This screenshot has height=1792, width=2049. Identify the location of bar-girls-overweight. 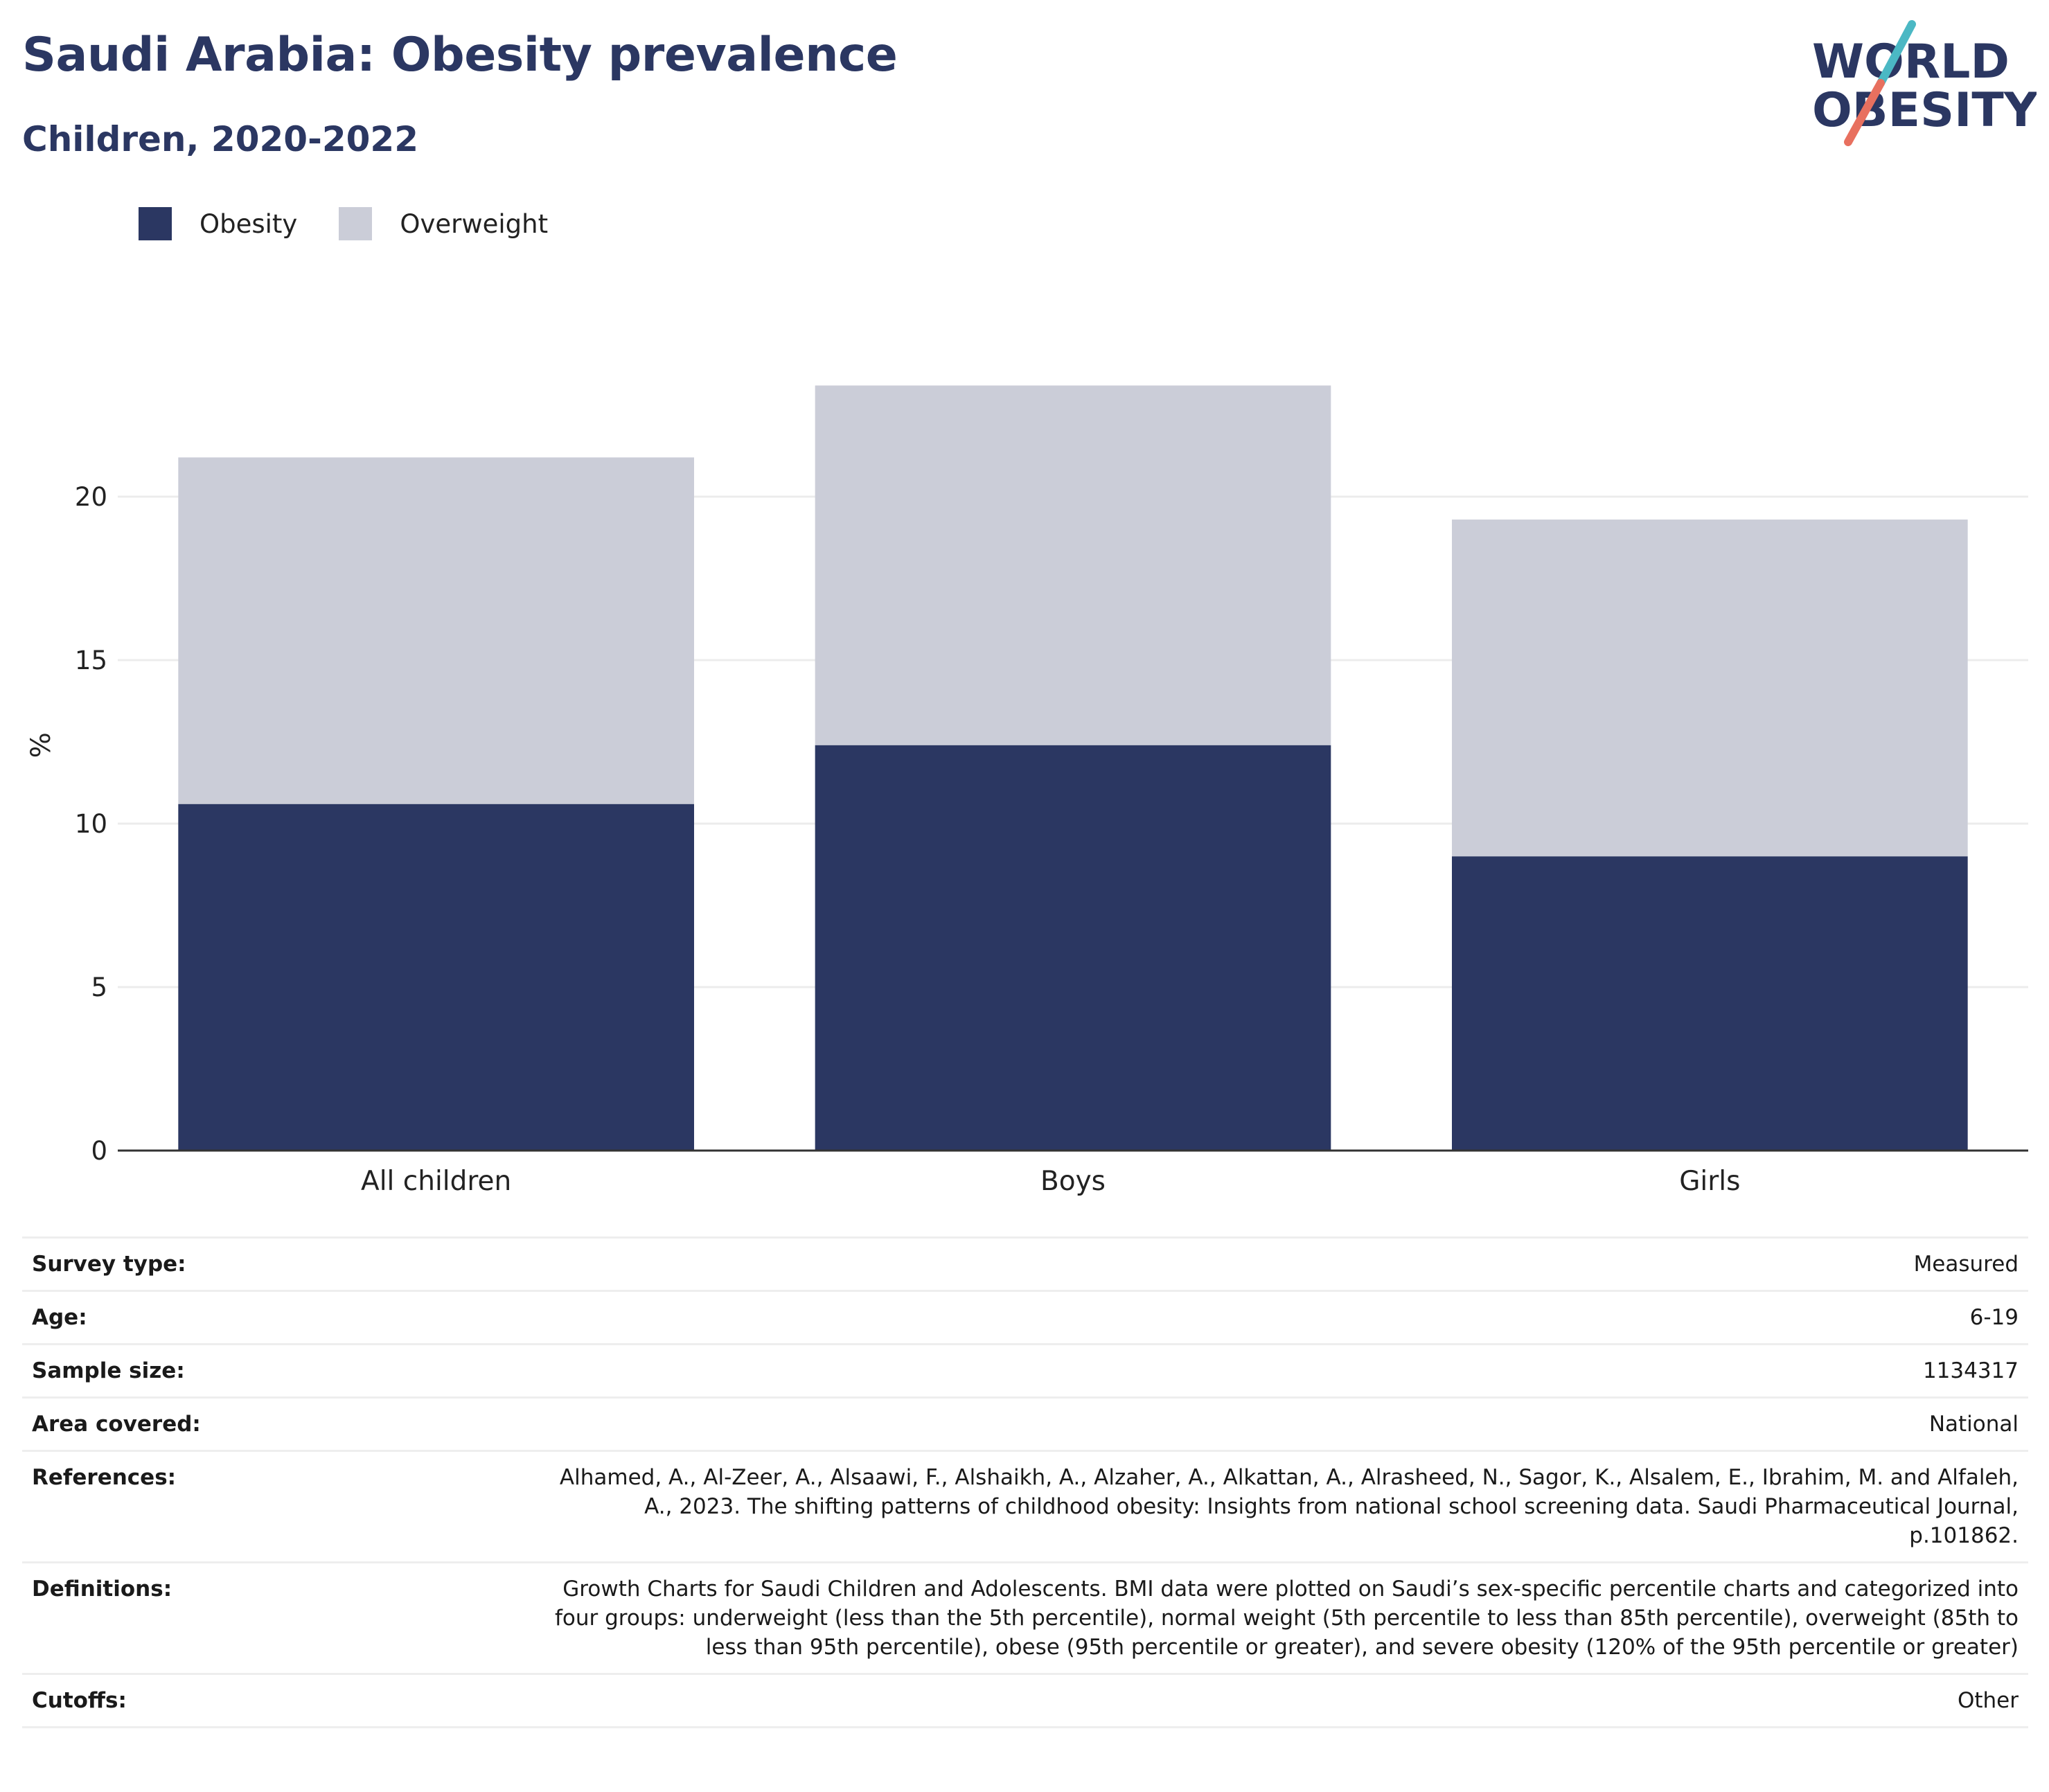
(1710, 688).